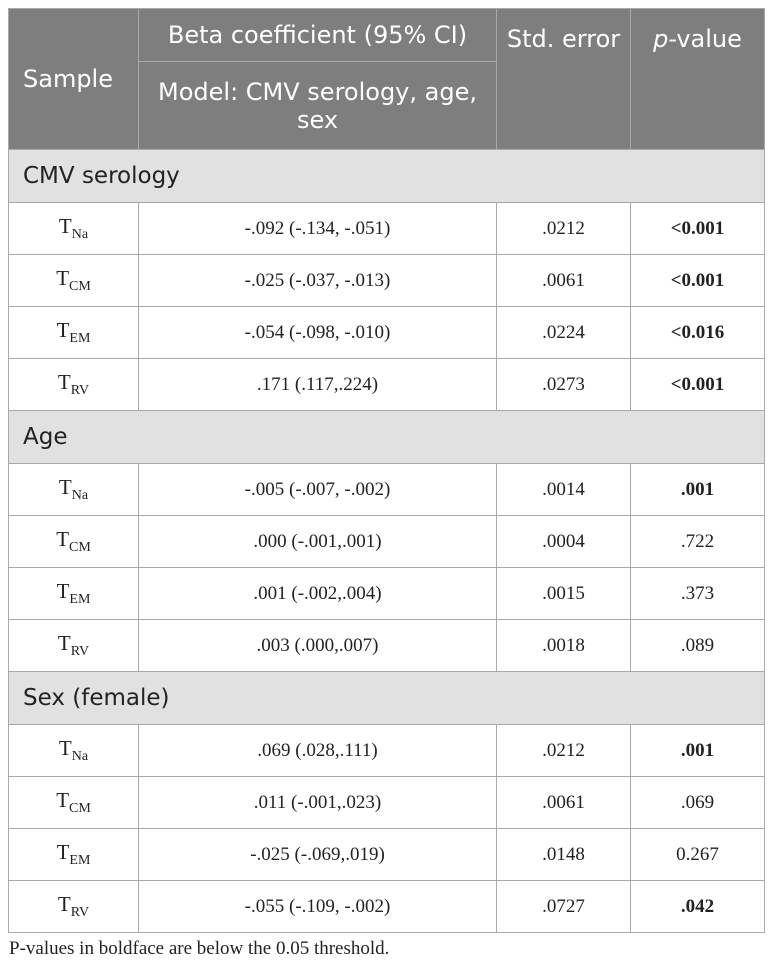 The image size is (772, 970). What do you see at coordinates (563, 906) in the screenshot?
I see `cell-std-error: .0727` at bounding box center [563, 906].